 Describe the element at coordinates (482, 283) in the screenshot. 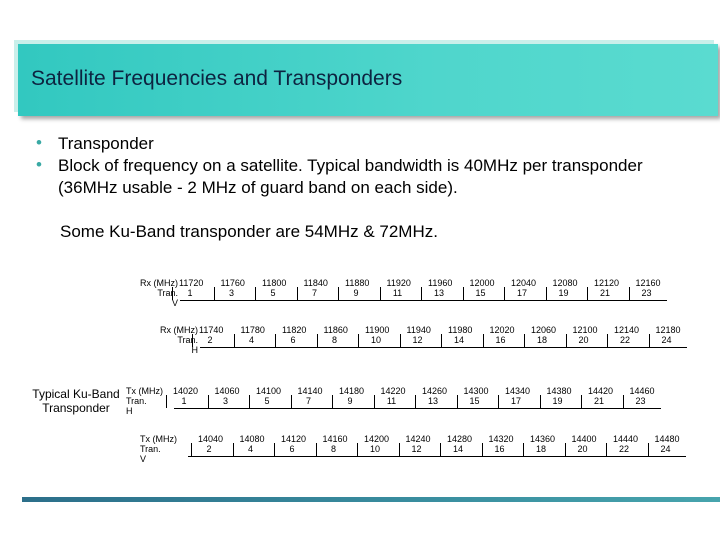

I see `frequency-label: 12000` at that location.